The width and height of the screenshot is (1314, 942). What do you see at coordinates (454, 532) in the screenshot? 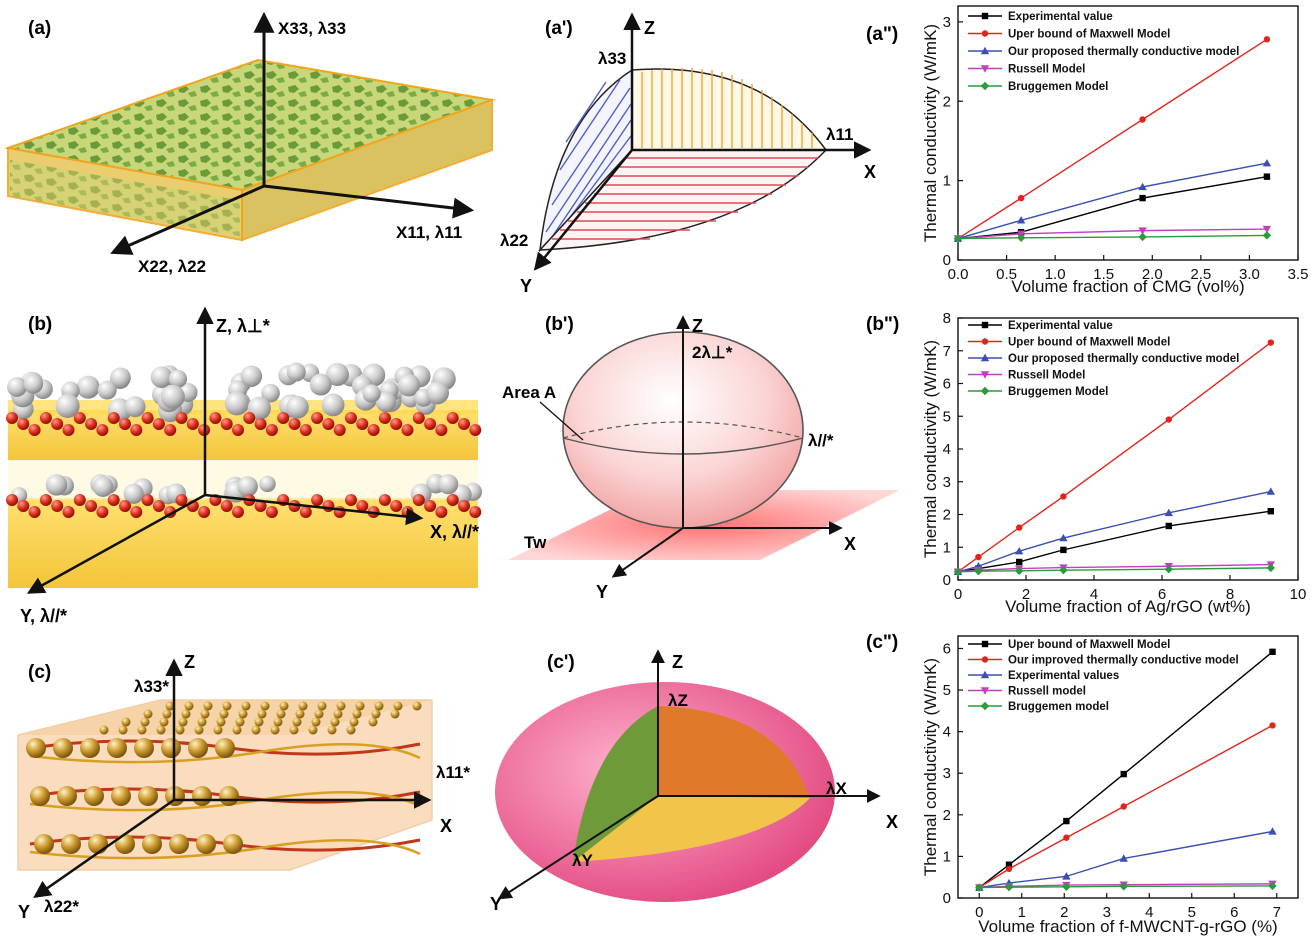
I see `axis-label-x-b: X, λ//*` at bounding box center [454, 532].